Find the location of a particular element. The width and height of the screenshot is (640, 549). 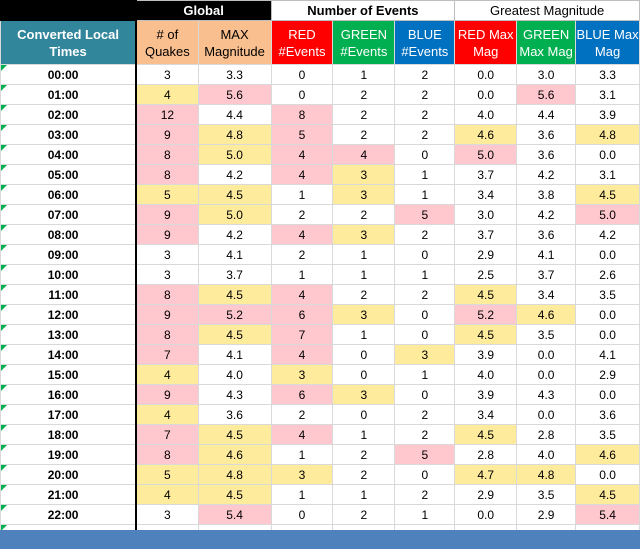

blue-max-mag-cell: 4.5 is located at coordinates (607, 494).